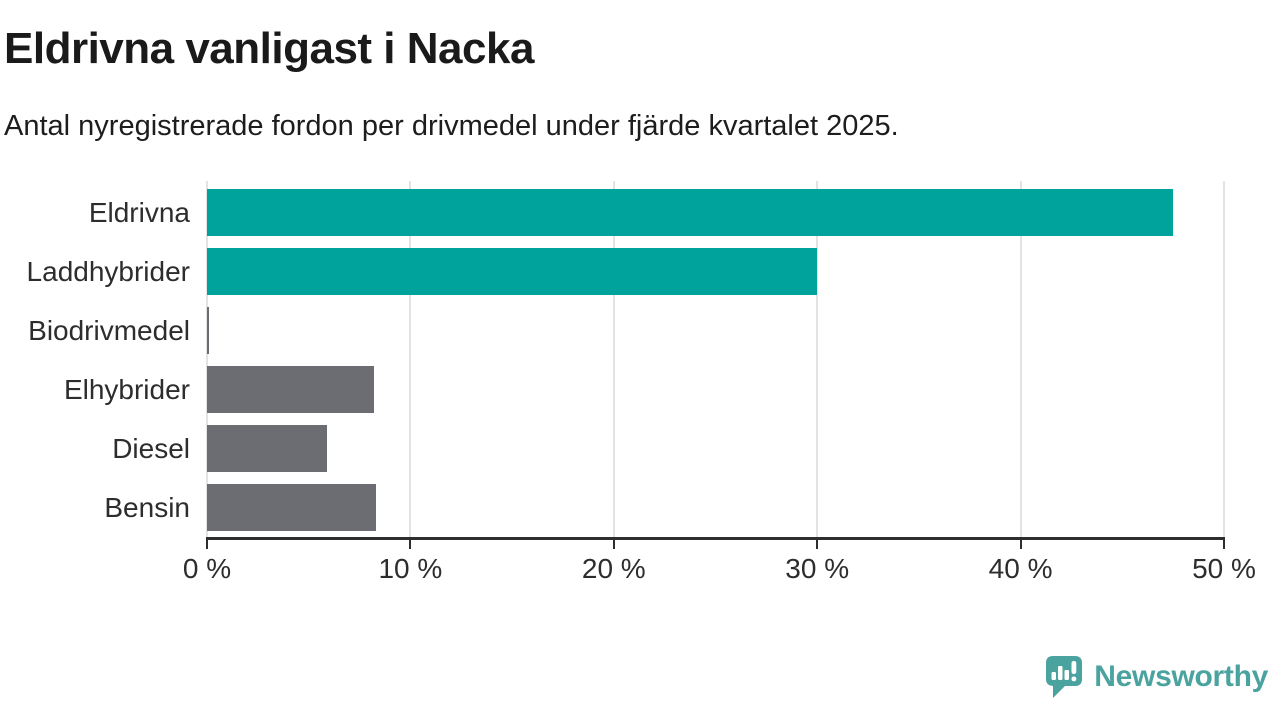 The width and height of the screenshot is (1280, 720). I want to click on x-axis-tick-label-40: 40 %, so click(1020, 568).